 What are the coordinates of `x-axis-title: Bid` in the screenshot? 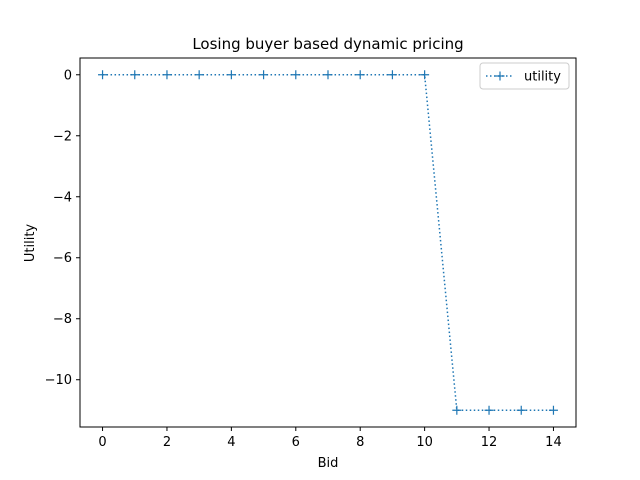 It's located at (328, 463).